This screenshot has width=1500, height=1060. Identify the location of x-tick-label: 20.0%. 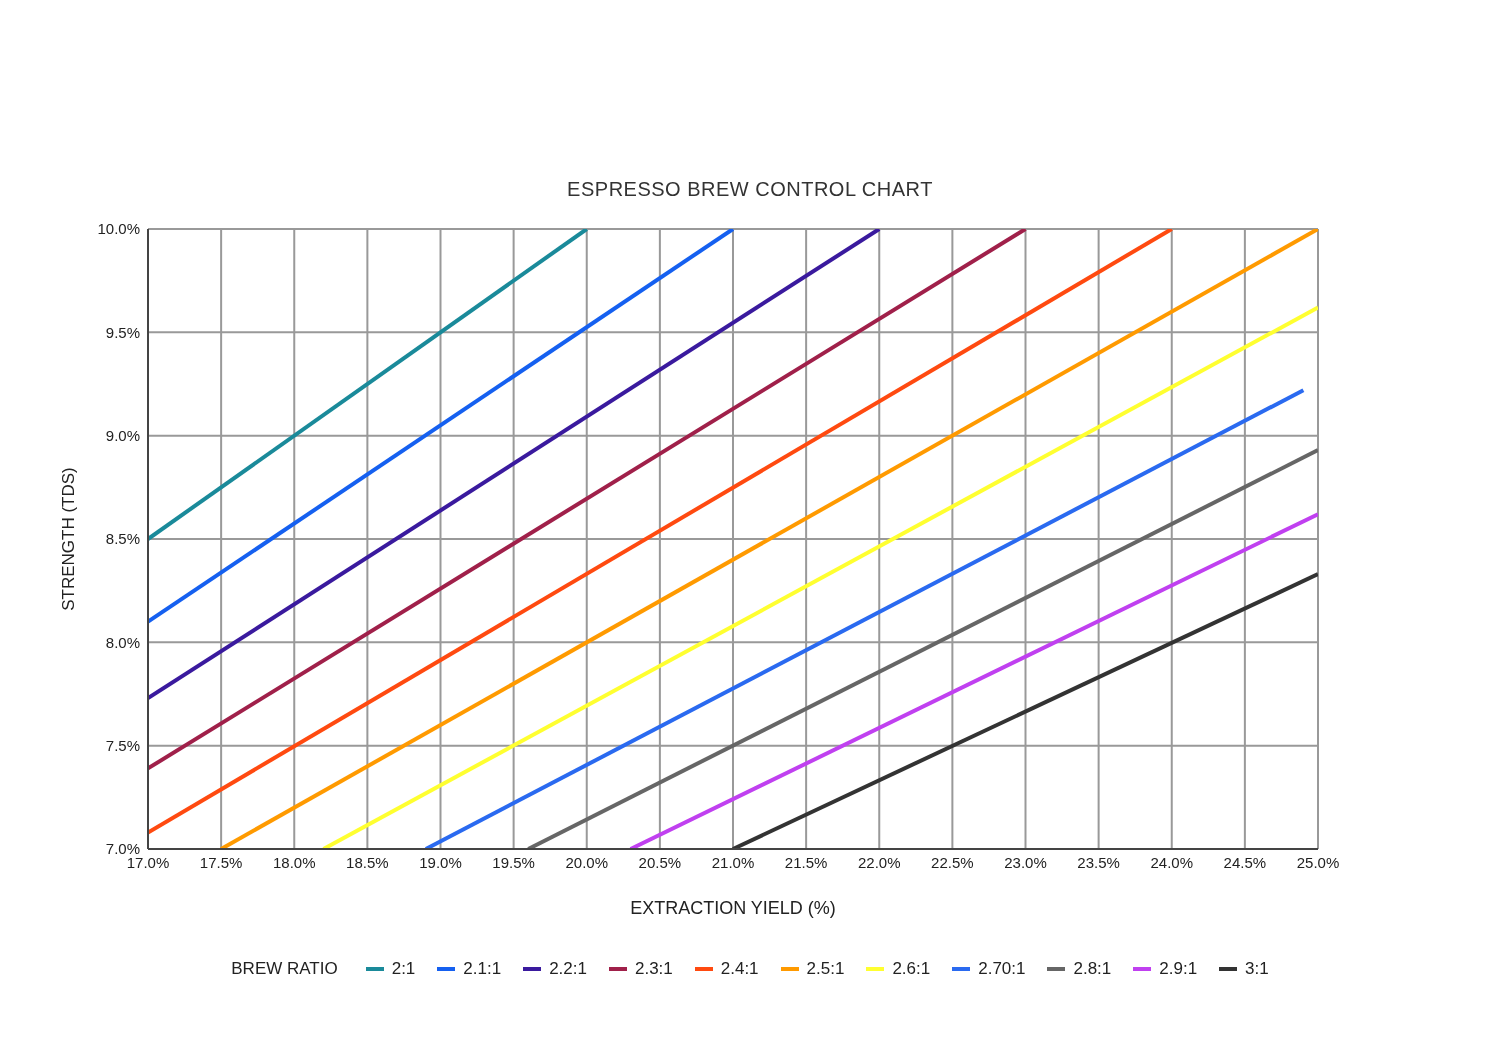
(587, 862).